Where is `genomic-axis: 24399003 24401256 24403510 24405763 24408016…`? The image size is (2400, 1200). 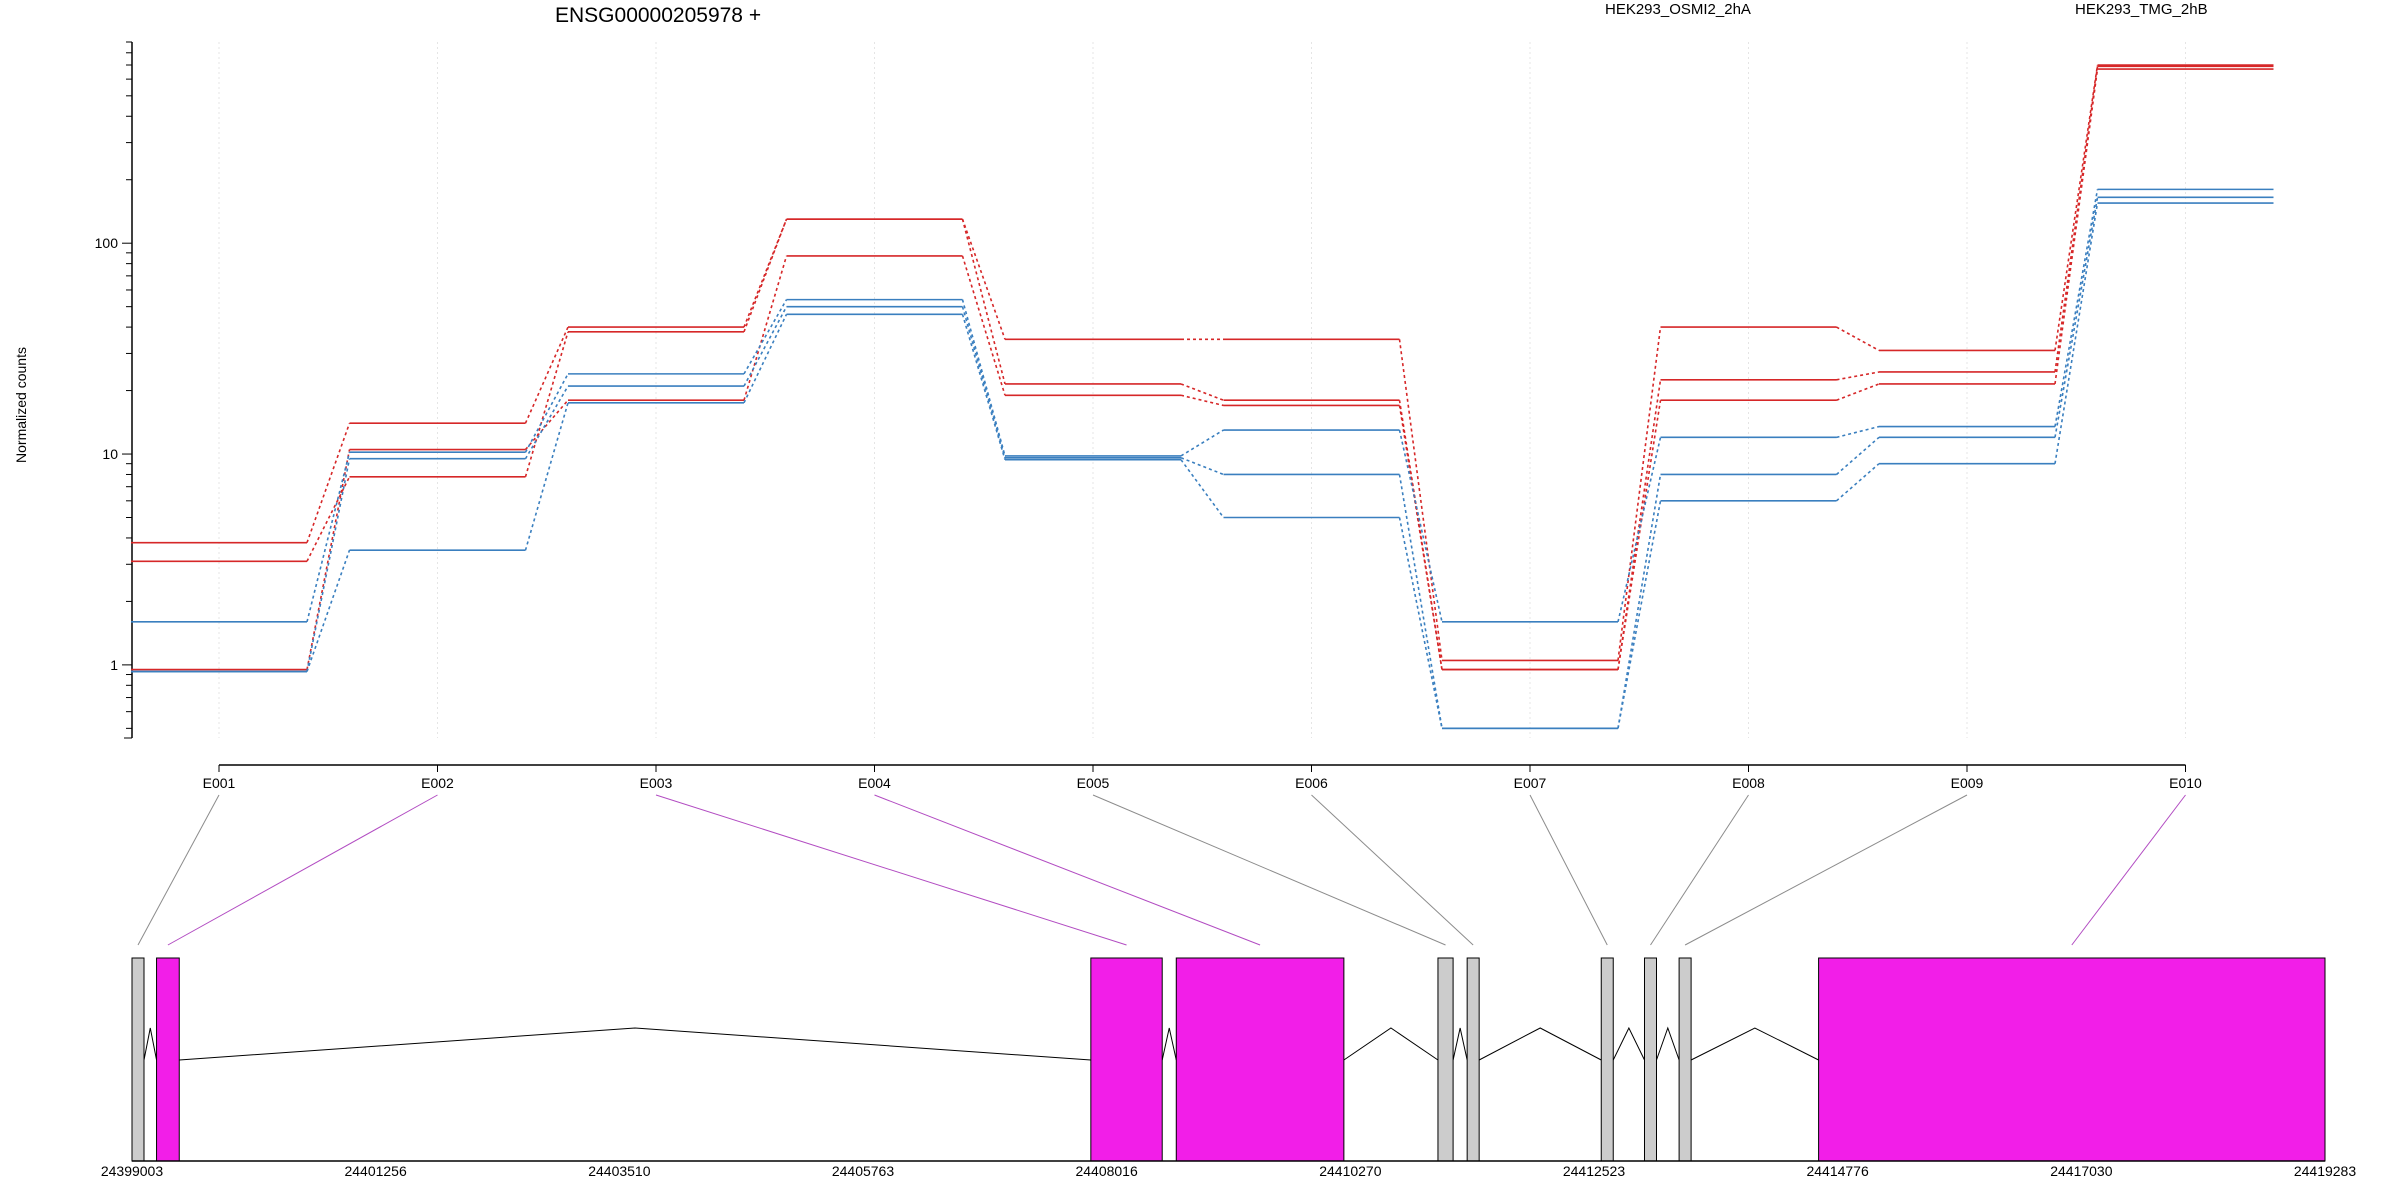 genomic-axis: 24399003 24401256 24403510 24405763 24408016… is located at coordinates (1229, 1169).